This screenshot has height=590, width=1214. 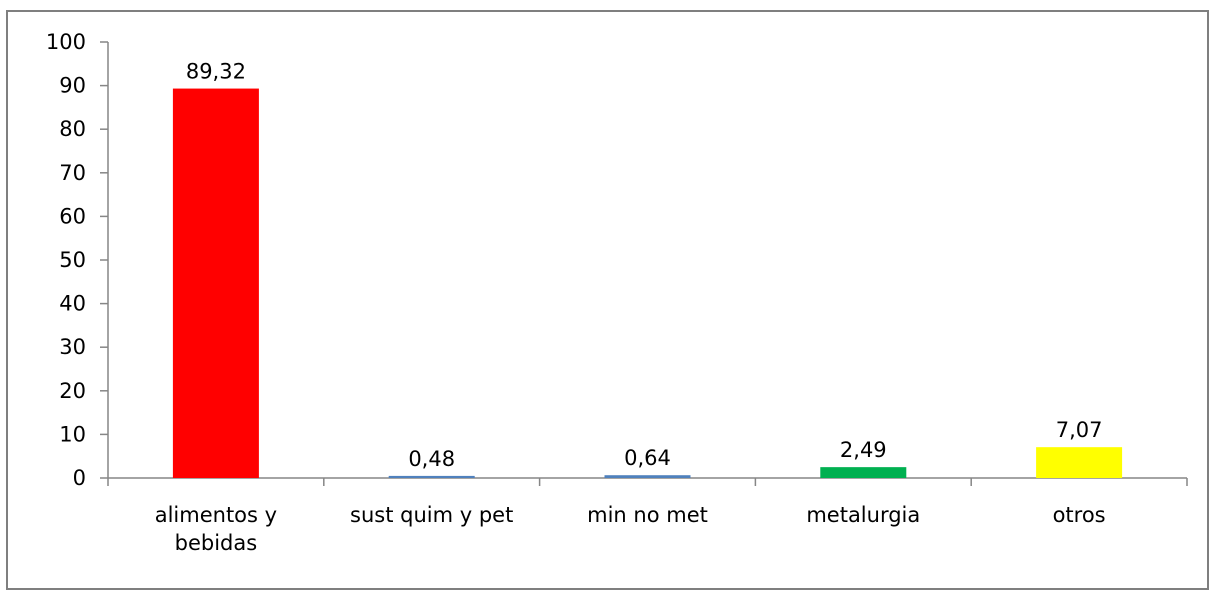 I want to click on y-tick-label: 0, so click(x=79, y=478).